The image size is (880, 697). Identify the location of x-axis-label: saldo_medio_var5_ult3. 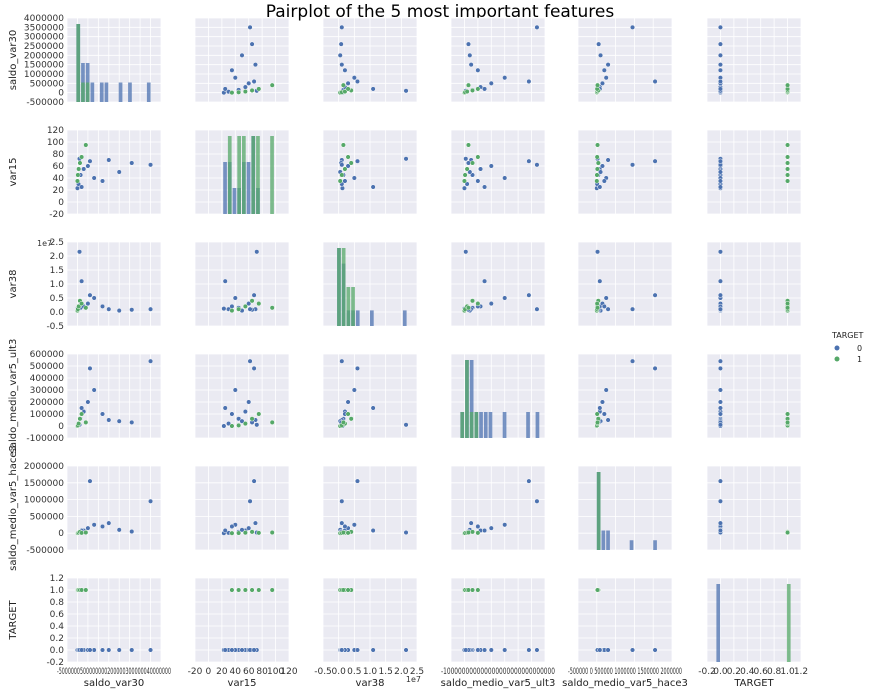
(498, 683).